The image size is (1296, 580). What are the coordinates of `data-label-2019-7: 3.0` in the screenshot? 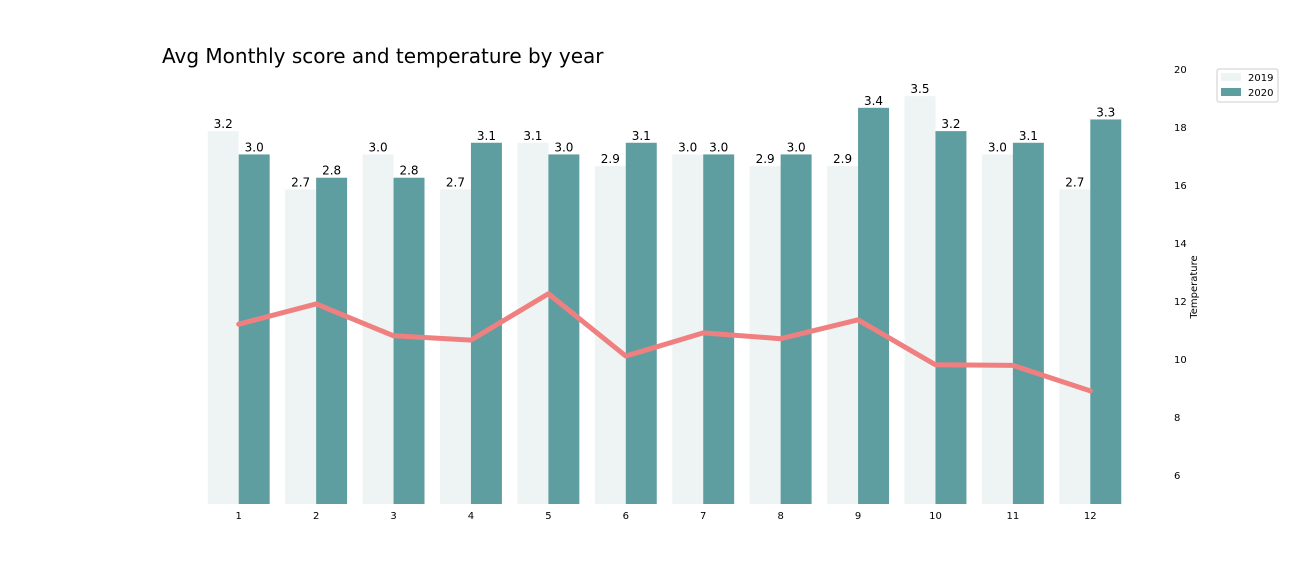 It's located at (687, 147).